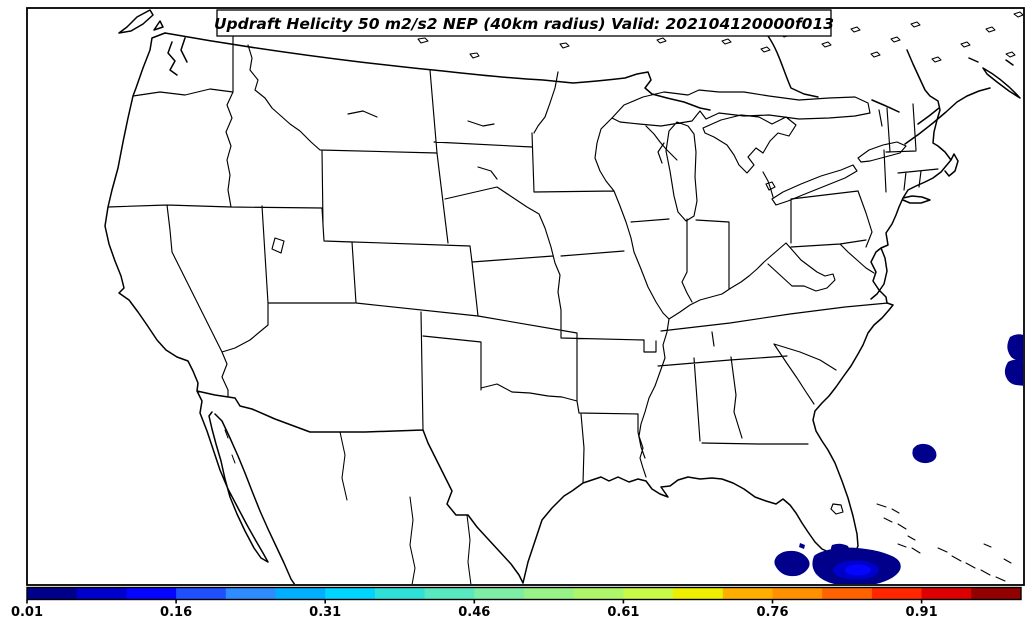  What do you see at coordinates (858, 570) in the screenshot?
I see `nep-blob-cuba-core` at bounding box center [858, 570].